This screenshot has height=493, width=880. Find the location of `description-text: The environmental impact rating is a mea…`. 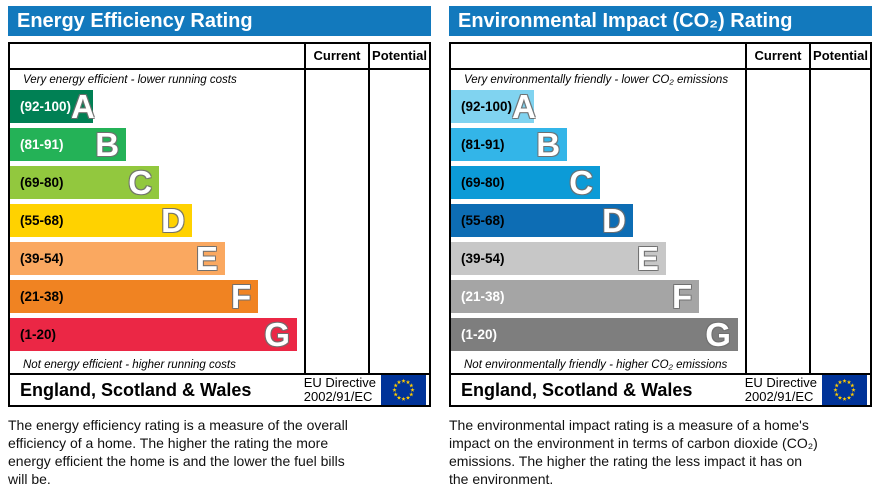

description-text: The environmental impact rating is a mea… is located at coordinates (633, 452).